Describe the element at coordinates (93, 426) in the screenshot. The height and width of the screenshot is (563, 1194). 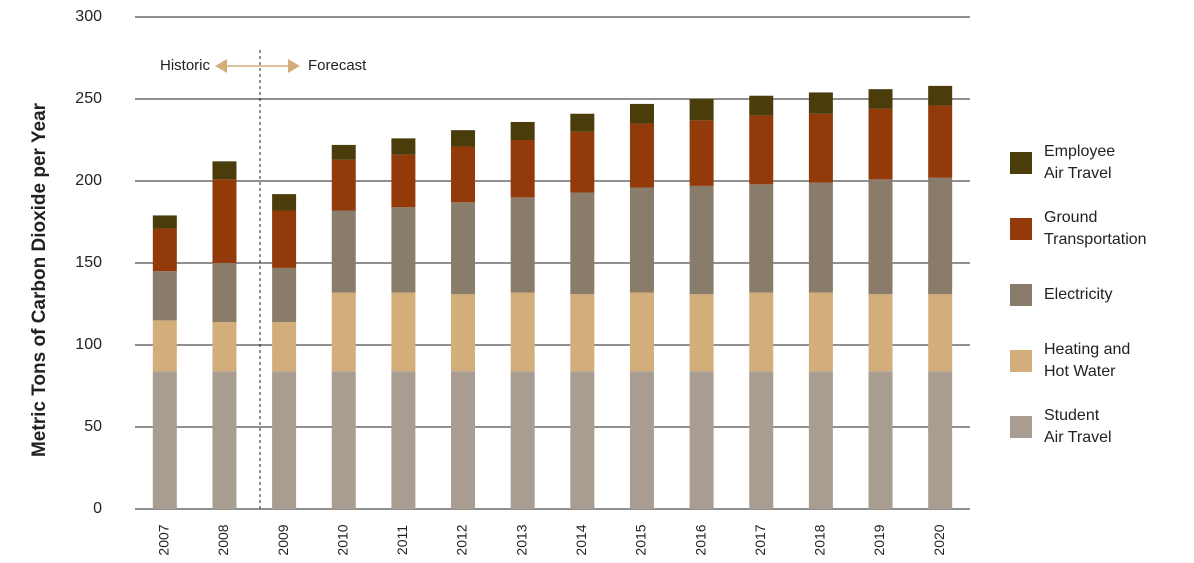
I see `y-tick-label: 50` at that location.